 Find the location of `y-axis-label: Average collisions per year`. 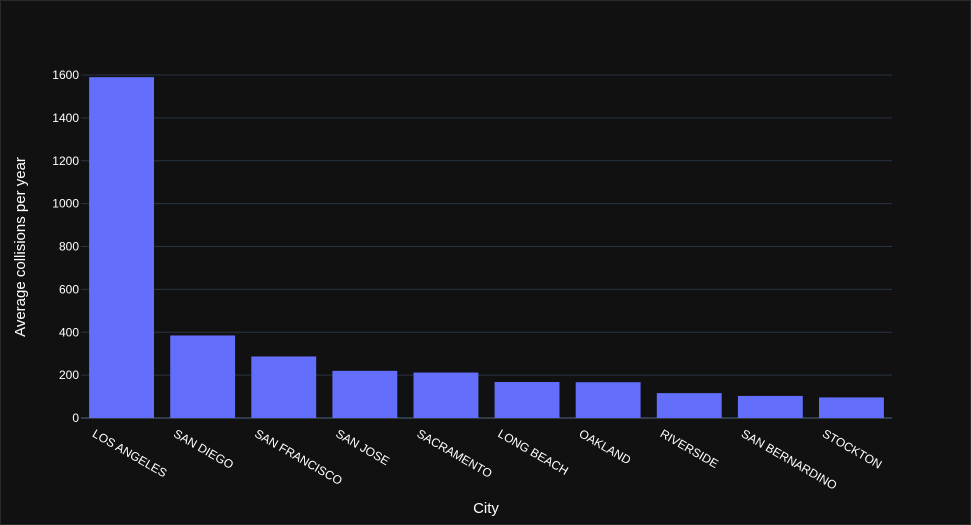

y-axis-label: Average collisions per year is located at coordinates (20, 247).